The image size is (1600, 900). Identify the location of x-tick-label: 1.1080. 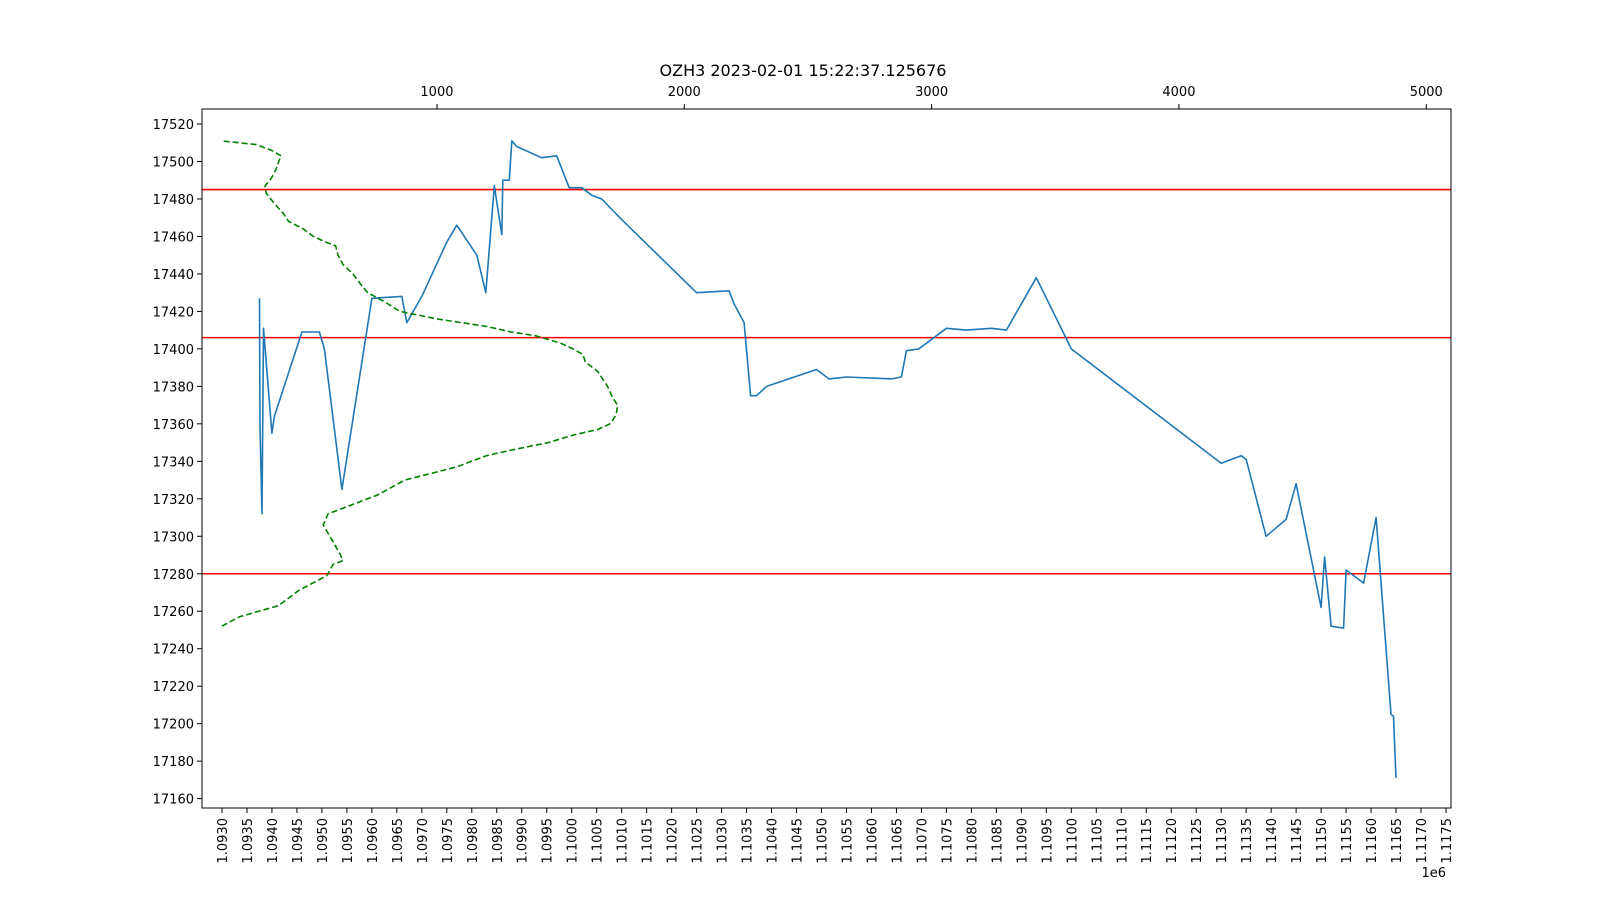
(972, 841).